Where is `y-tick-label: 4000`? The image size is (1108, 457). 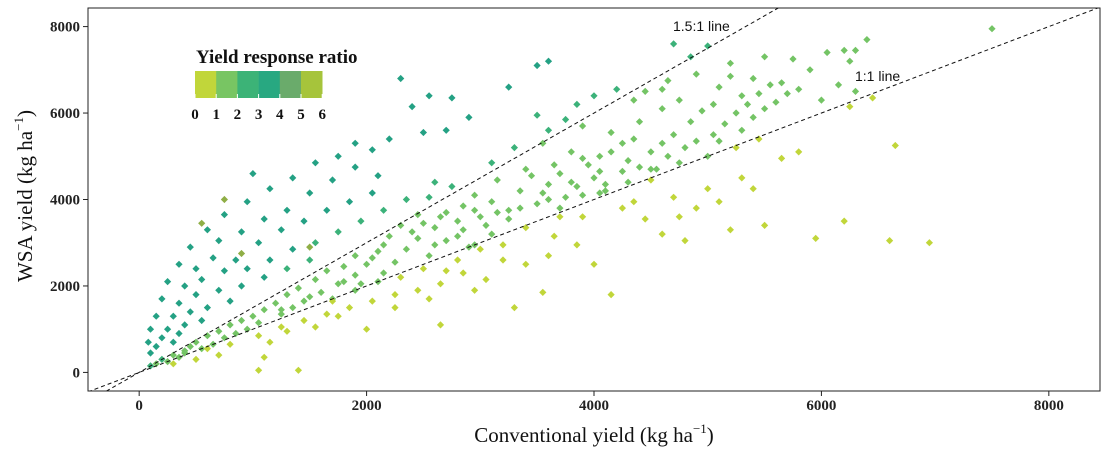 y-tick-label: 4000 is located at coordinates (65, 201).